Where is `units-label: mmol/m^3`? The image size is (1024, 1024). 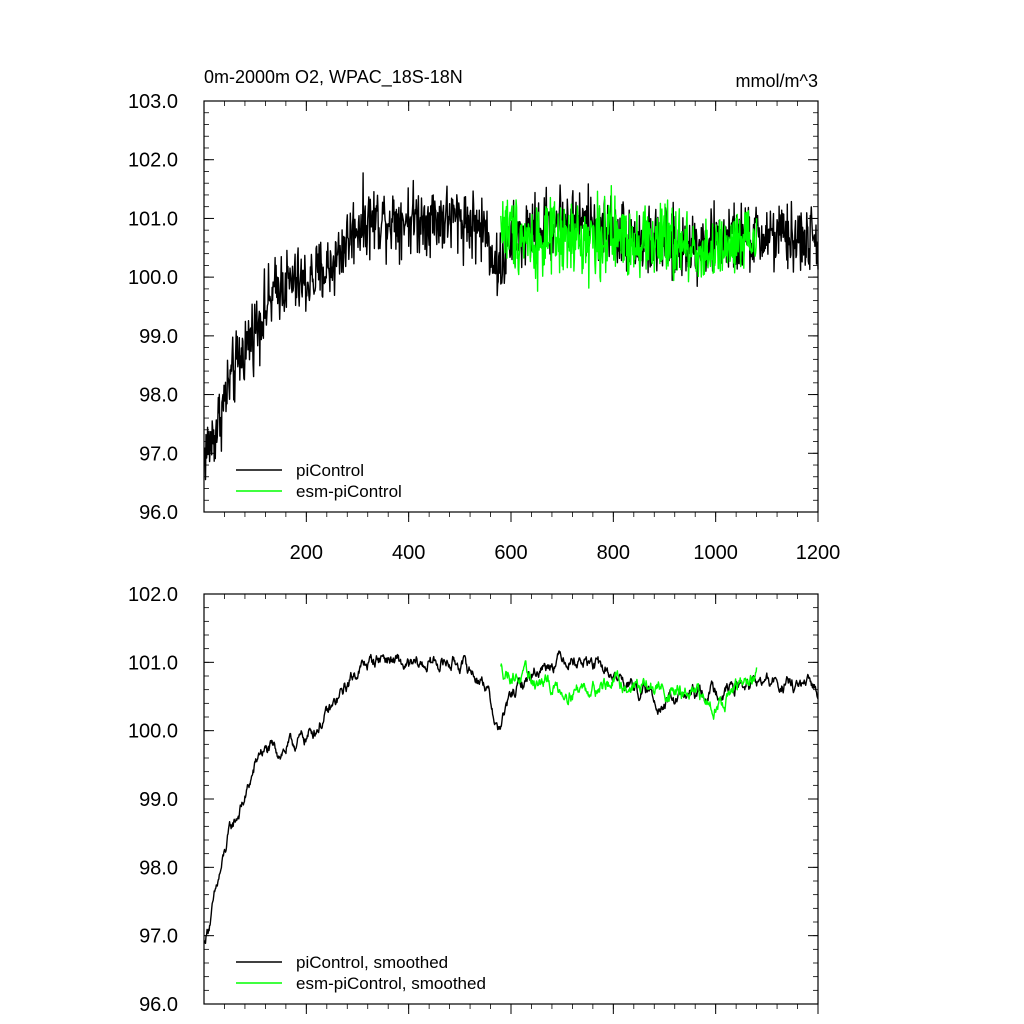 units-label: mmol/m^3 is located at coordinates (777, 81).